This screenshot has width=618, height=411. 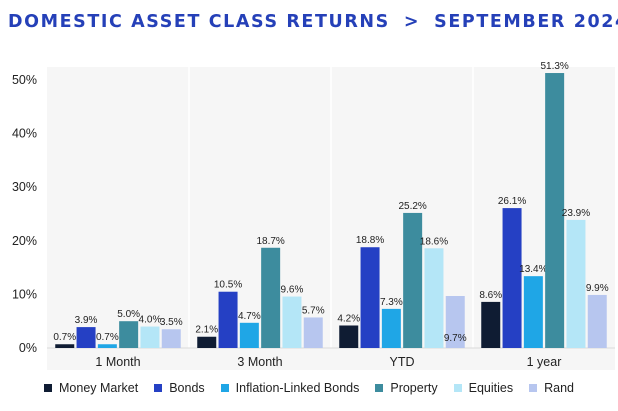 What do you see at coordinates (491, 388) in the screenshot?
I see `legend-label: Equities` at bounding box center [491, 388].